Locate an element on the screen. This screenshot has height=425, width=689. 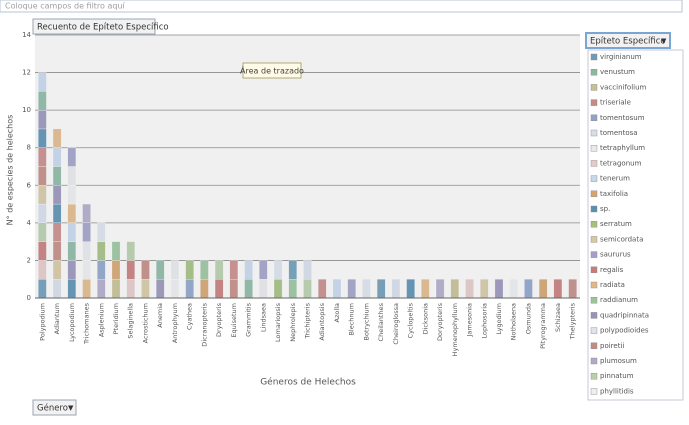
x-tick-label: Pityrogramma is located at coordinates (543, 326).